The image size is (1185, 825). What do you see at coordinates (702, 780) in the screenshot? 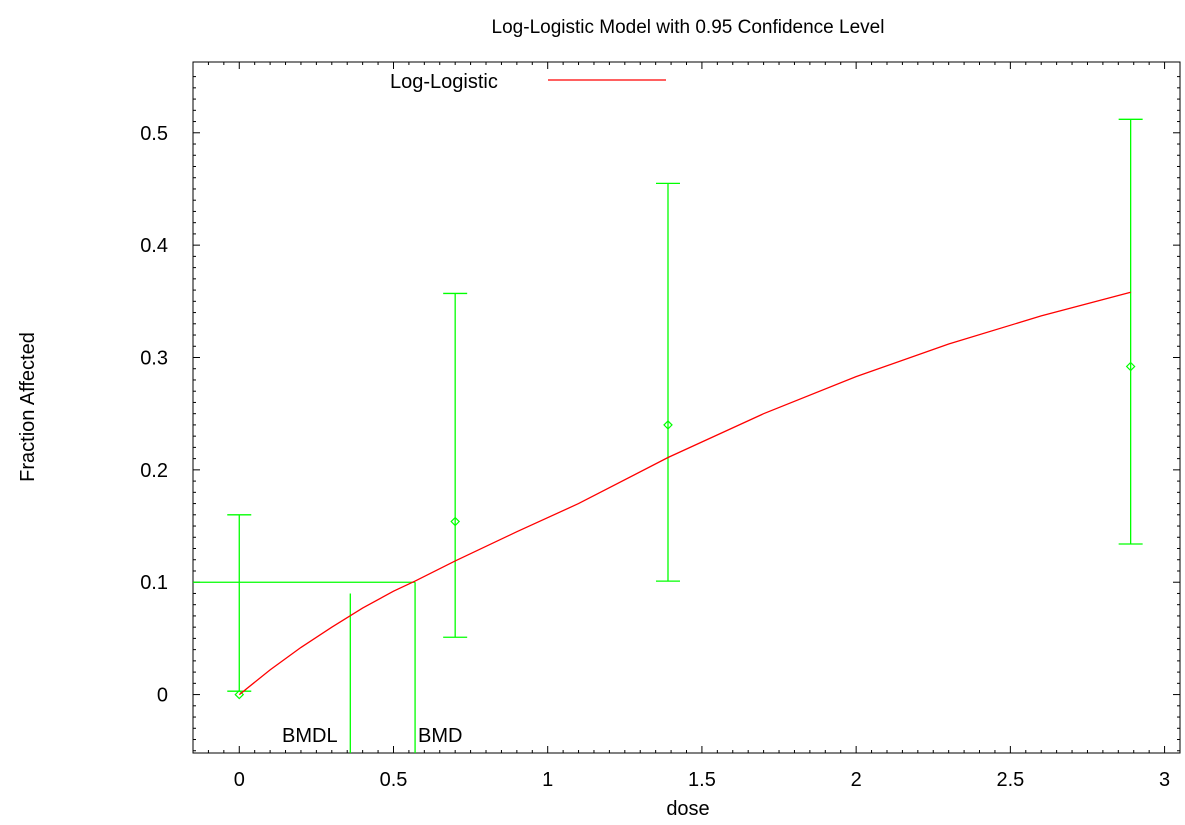
I see `x-tick-label: 1.5` at bounding box center [702, 780].